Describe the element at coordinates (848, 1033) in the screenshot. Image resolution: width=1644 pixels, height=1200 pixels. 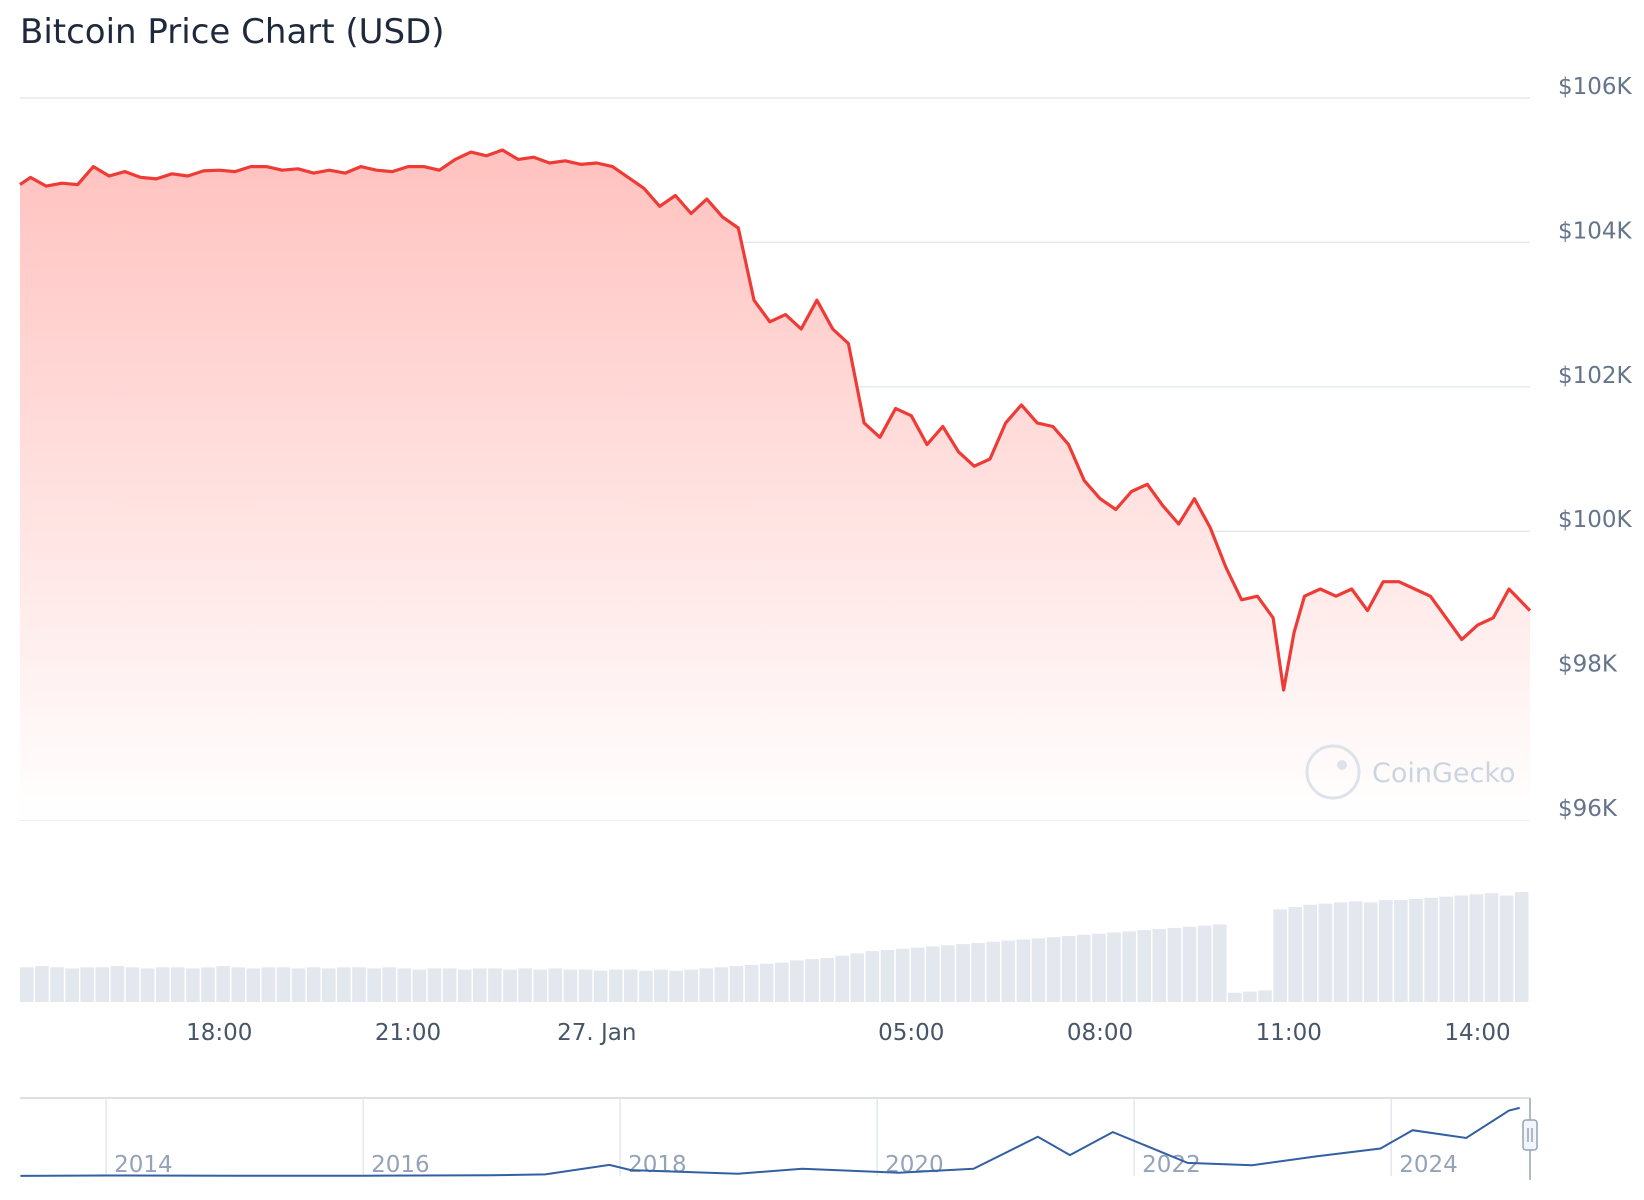
I see `x-axis: 18:00 21:00 27. Jan 05:00 08:00 11:00 14:00` at that location.